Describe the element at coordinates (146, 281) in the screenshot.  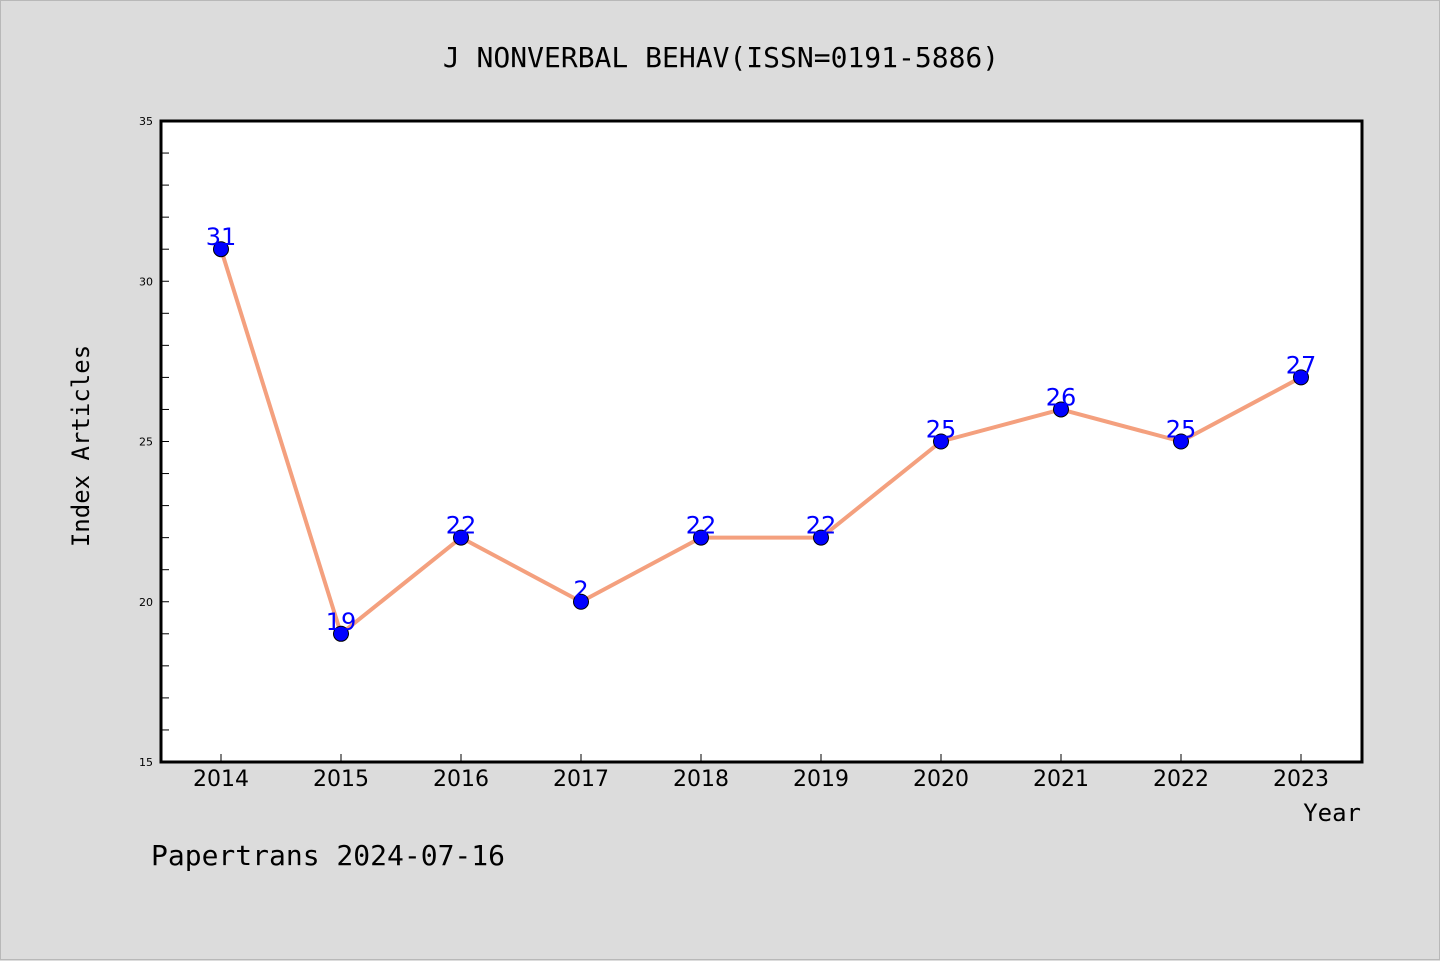
I see `y-tick-label: 30` at that location.